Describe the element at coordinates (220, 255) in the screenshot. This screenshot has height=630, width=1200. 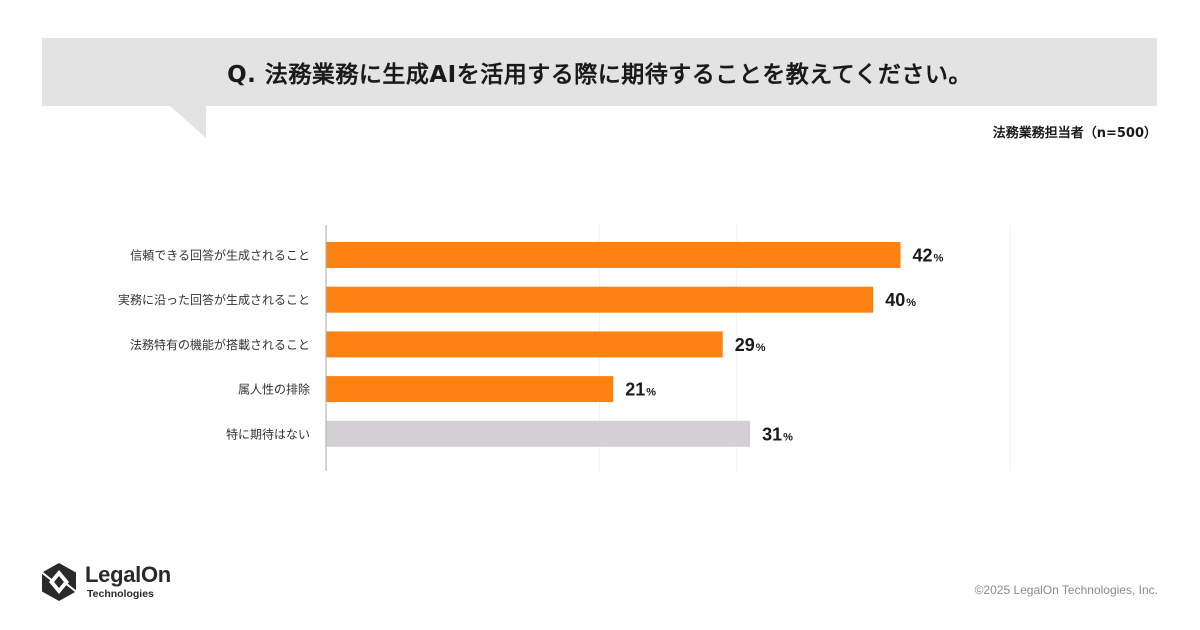
I see `category-label: 信頼できる回答が生成されること` at that location.